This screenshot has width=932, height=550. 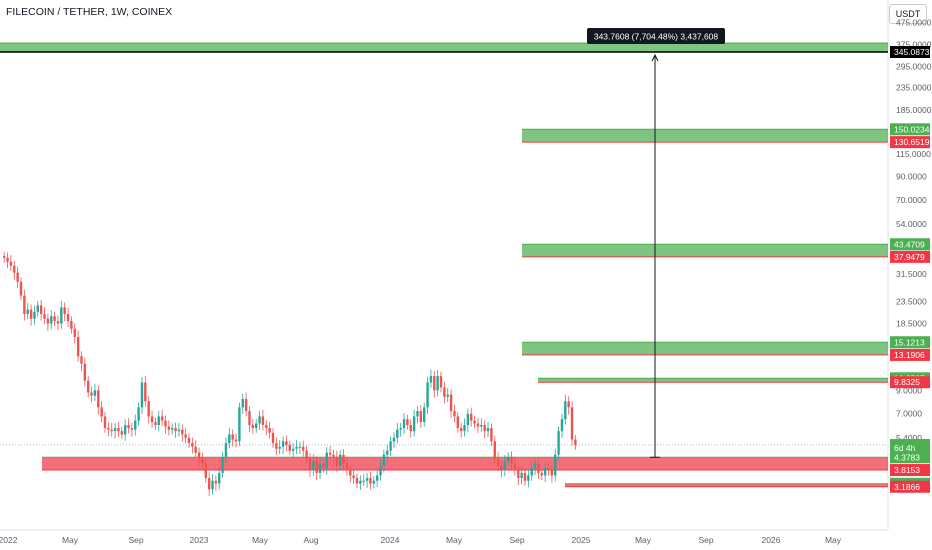 What do you see at coordinates (465, 464) in the screenshot?
I see `demand-zone` at bounding box center [465, 464].